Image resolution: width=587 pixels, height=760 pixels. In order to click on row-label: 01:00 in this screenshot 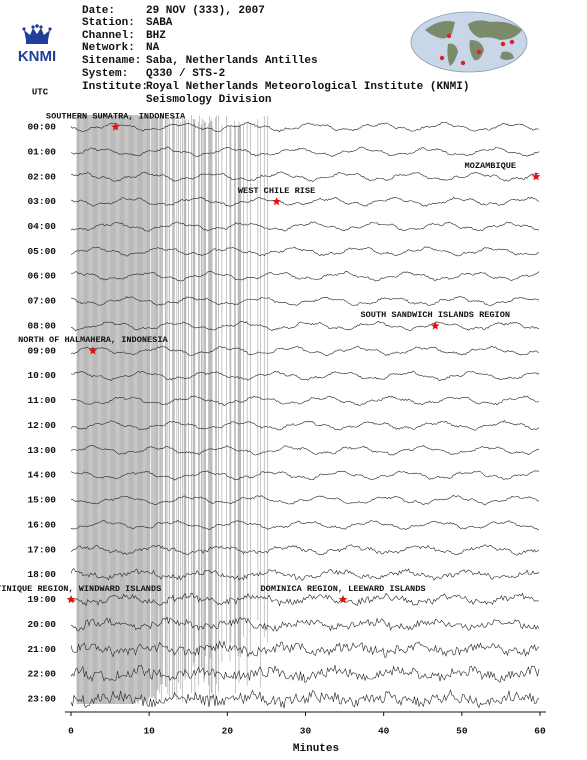, I will do `click(41, 151)`.